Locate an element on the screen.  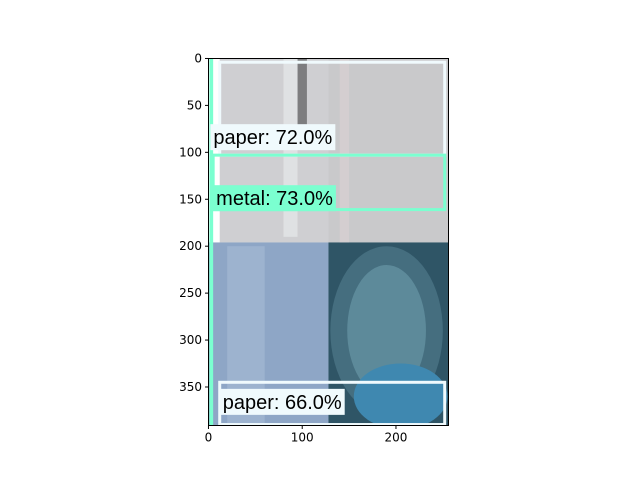
detection-label-1: metal: 73.0% is located at coordinates (274, 199).